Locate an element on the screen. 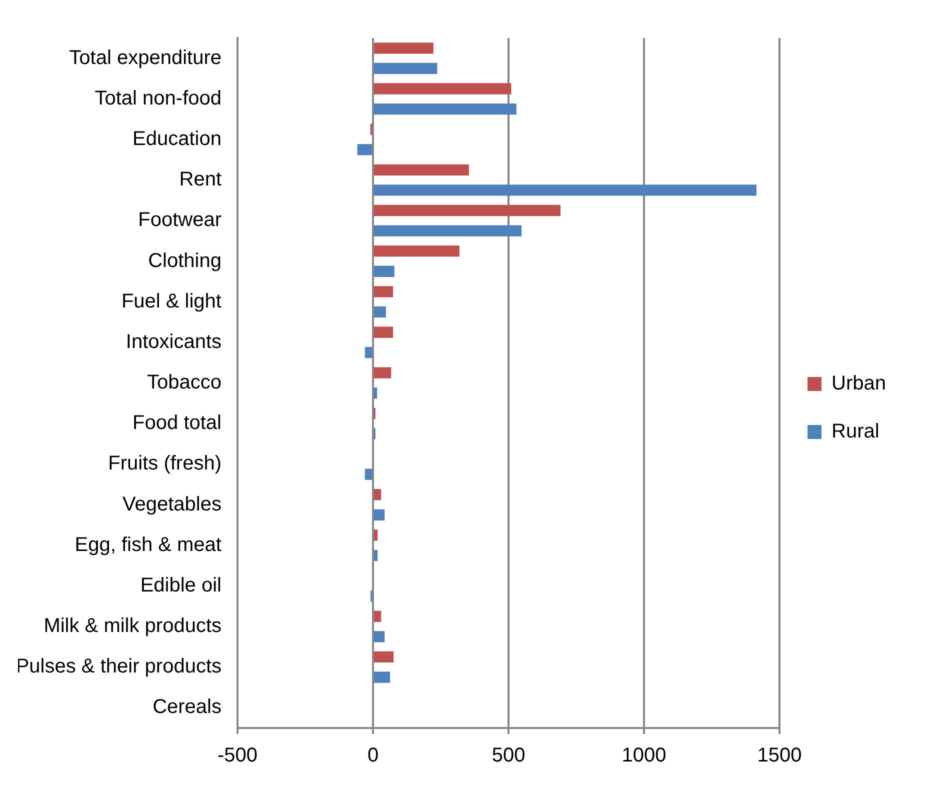  legend-label: Rural is located at coordinates (856, 431).